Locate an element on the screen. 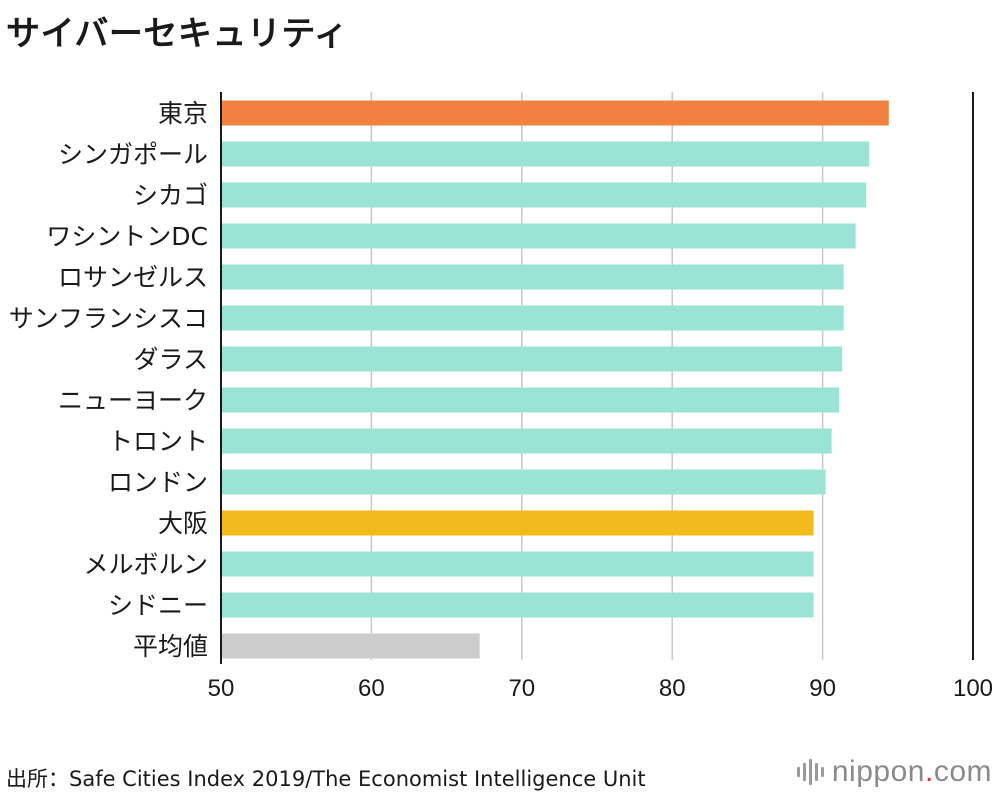  x-tick-label: 50 is located at coordinates (221, 688).